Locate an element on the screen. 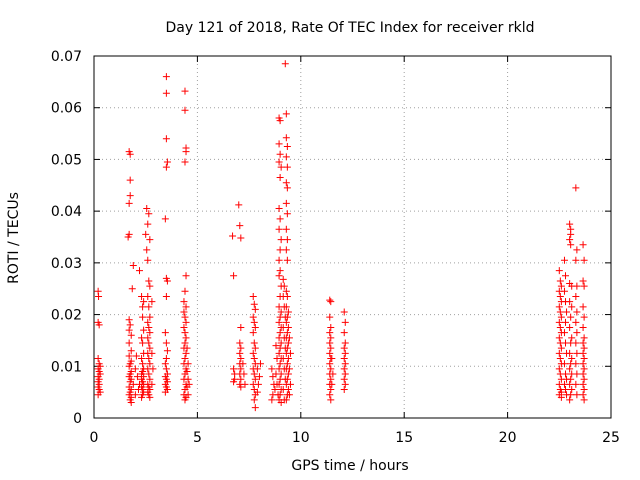 The width and height of the screenshot is (640, 480). y-axis-label: ROTI / TECUs is located at coordinates (14, 238).